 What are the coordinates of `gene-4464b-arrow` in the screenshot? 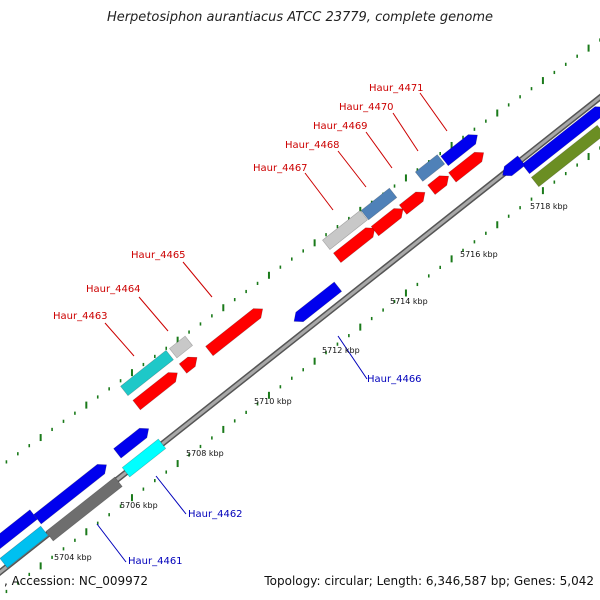 It's located at (189, 363).